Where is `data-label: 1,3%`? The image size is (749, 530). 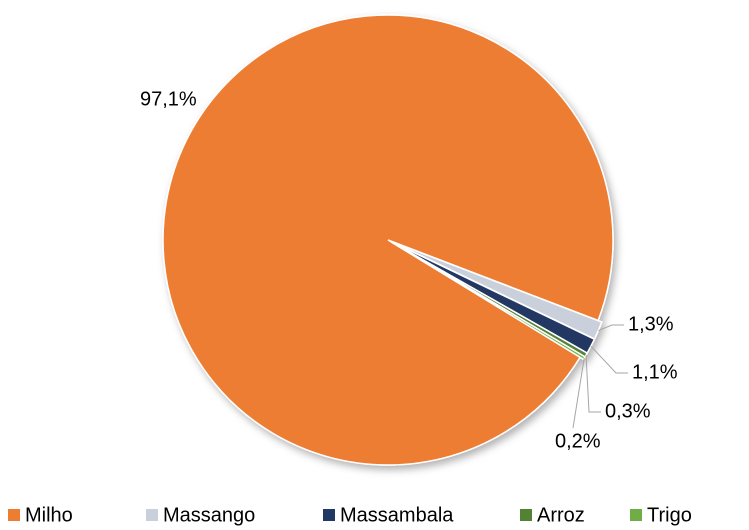 data-label: 1,3% is located at coordinates (651, 324).